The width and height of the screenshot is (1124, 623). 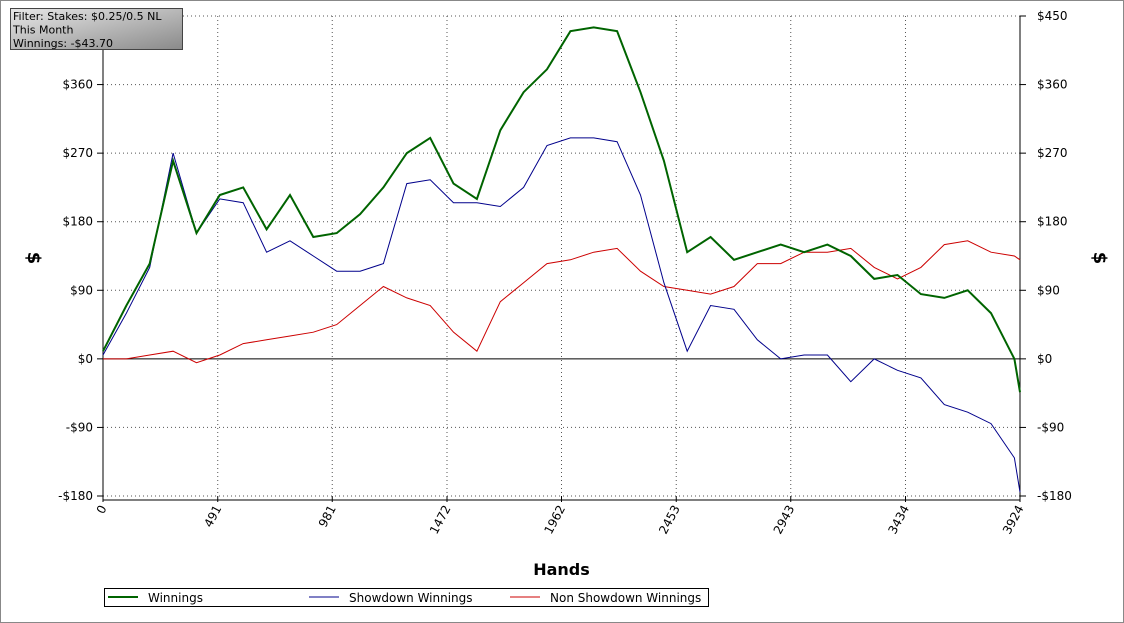 What do you see at coordinates (77, 222) in the screenshot?
I see `y-tick-label: $180` at bounding box center [77, 222].